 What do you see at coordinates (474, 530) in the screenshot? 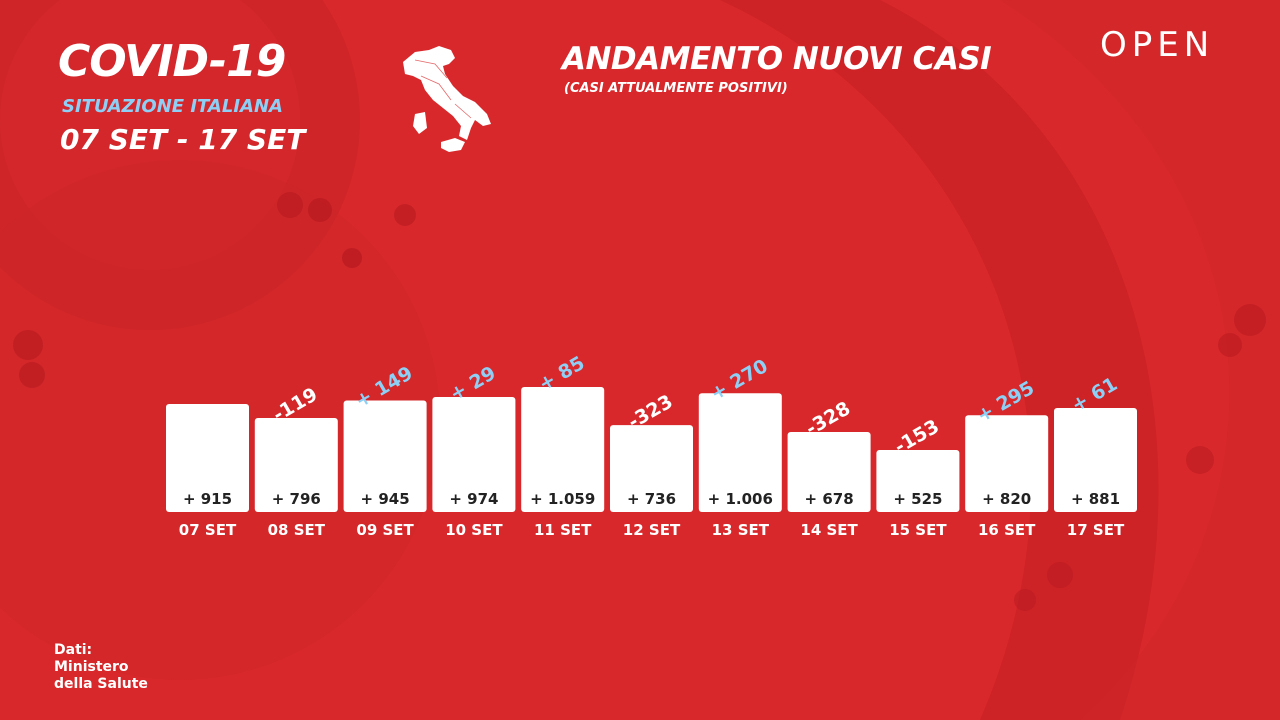
I see `category-label: 10 SET` at bounding box center [474, 530].